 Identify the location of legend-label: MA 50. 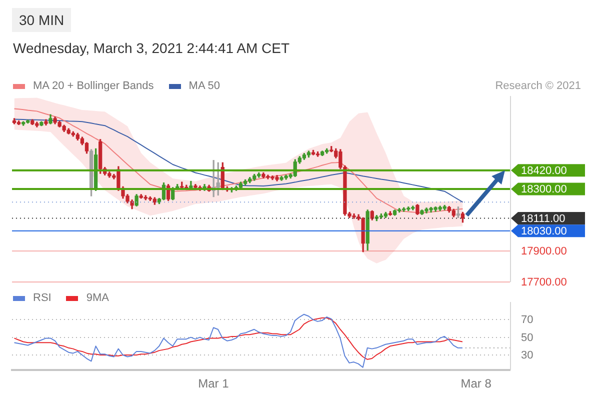
(204, 86).